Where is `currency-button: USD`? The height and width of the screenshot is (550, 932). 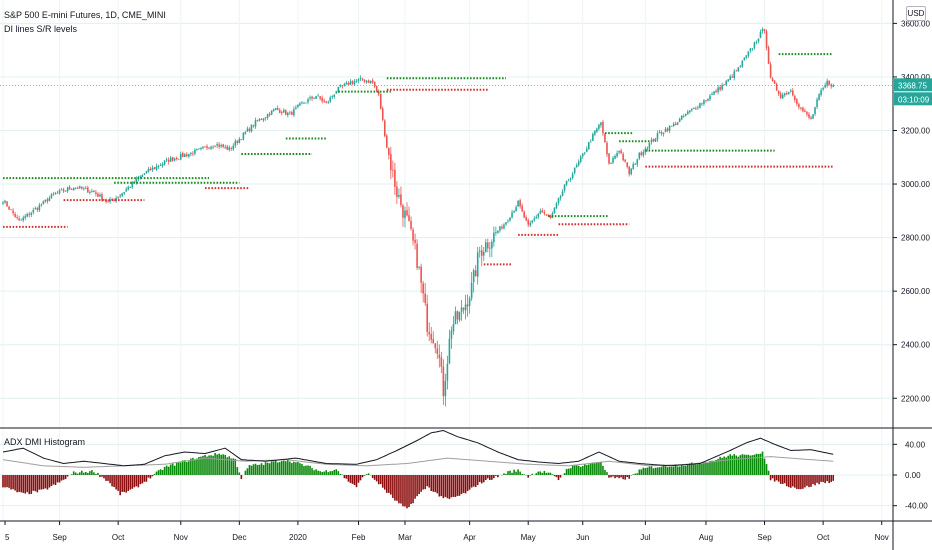 currency-button: USD is located at coordinates (916, 13).